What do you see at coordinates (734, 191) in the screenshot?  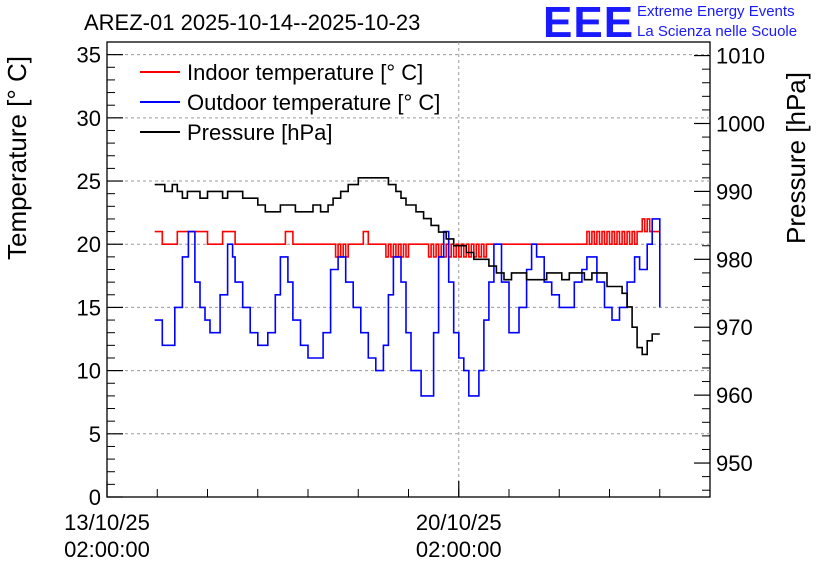 I see `y2-tick-label: 990` at bounding box center [734, 191].